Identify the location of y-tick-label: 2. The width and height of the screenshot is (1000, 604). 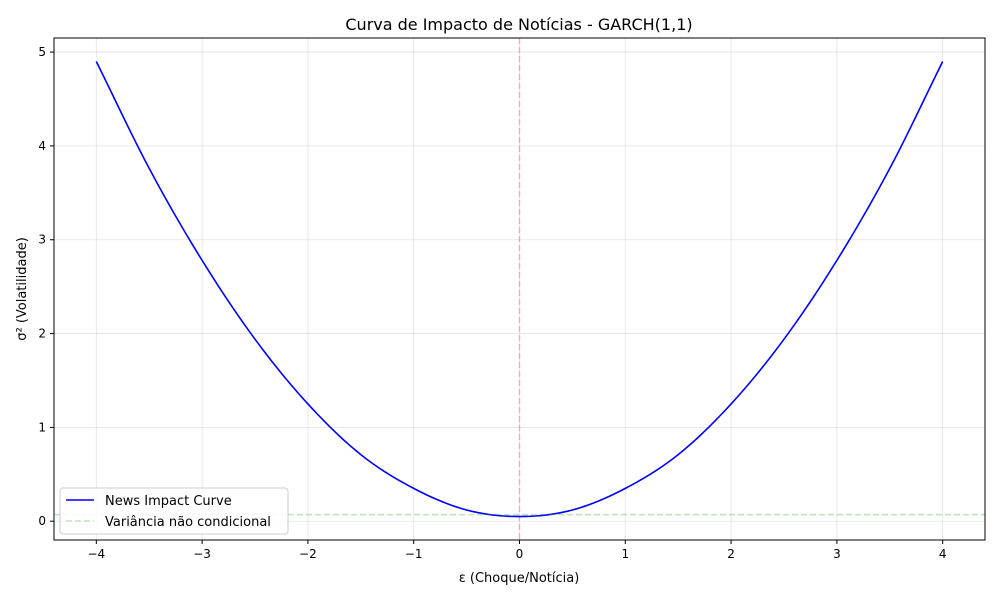
(42, 334).